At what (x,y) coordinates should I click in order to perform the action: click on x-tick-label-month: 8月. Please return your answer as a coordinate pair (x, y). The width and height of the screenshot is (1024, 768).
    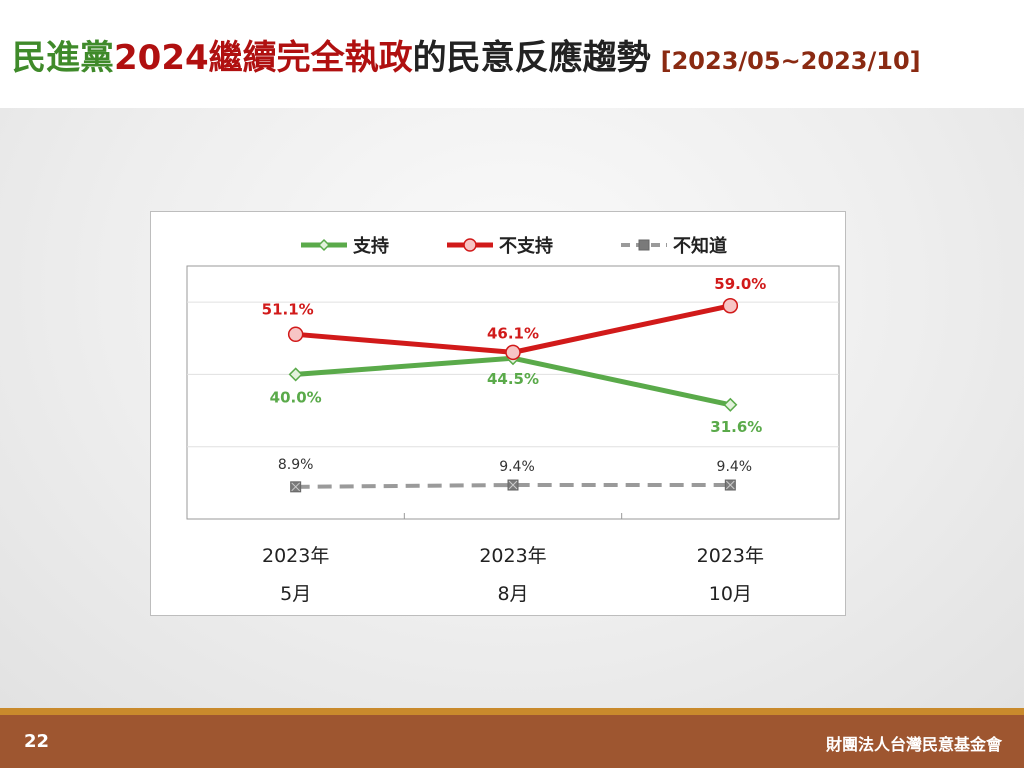
    Looking at the image, I should click on (512, 594).